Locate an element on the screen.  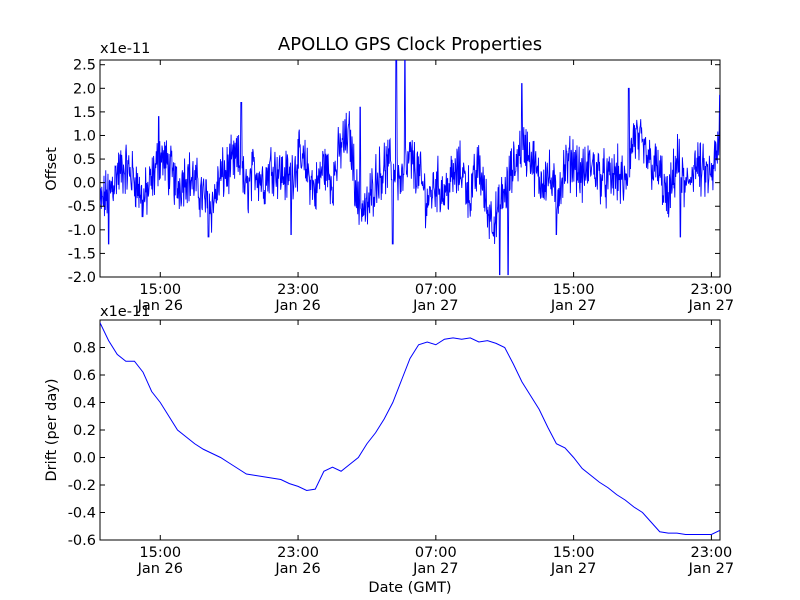
drift-multiplier: x1e-11 is located at coordinates (125, 312).